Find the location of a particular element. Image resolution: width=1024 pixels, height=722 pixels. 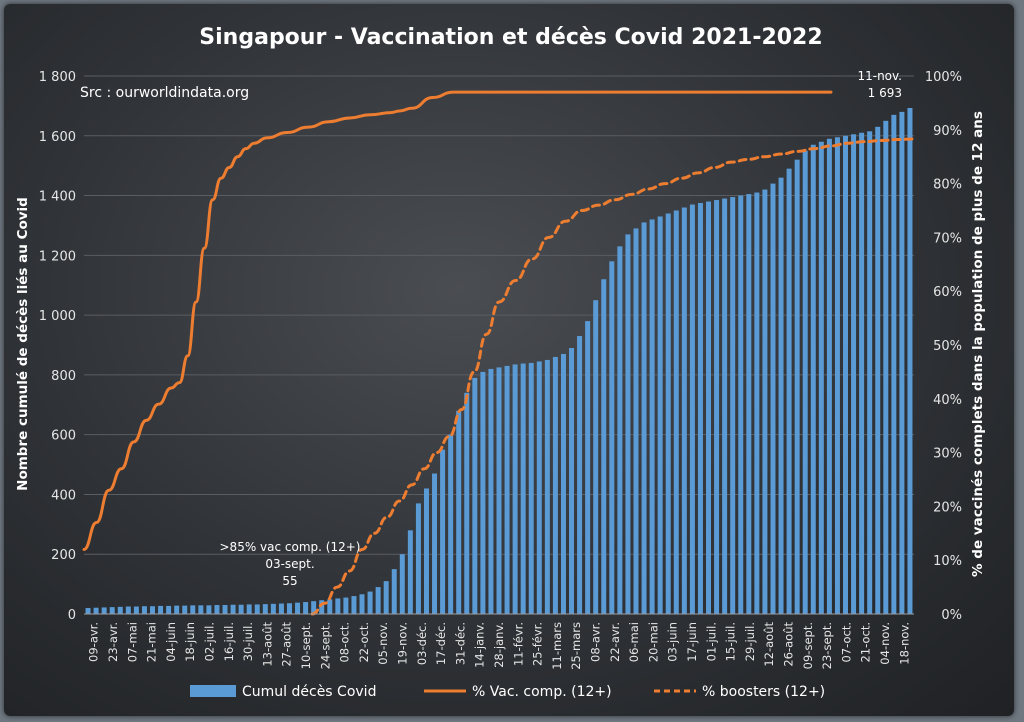

y-left-tick-label: 600 is located at coordinates (63, 436).